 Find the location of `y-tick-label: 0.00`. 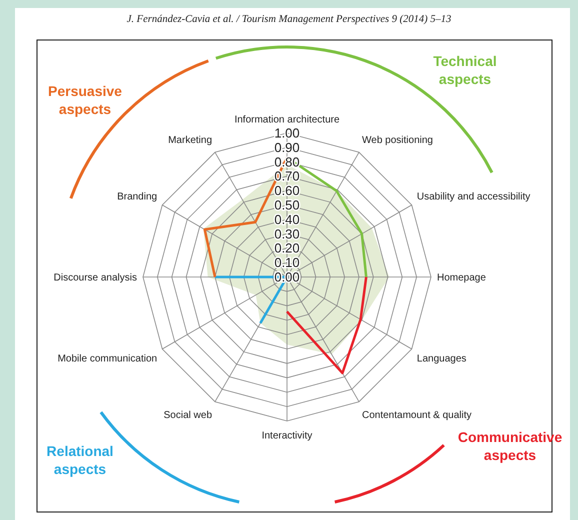

y-tick-label: 0.00 is located at coordinates (287, 277).